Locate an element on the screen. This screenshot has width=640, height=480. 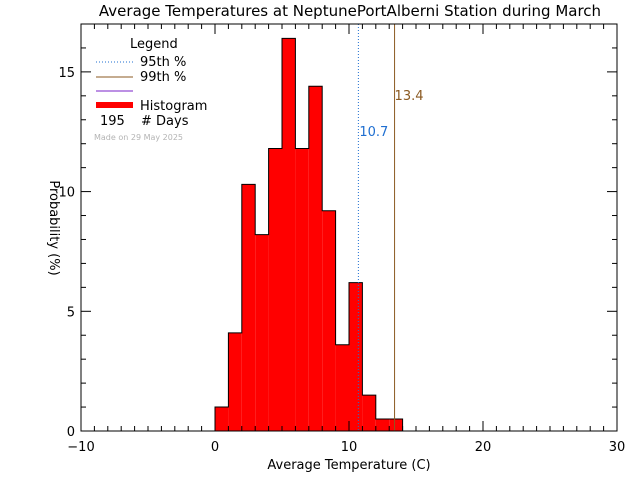
x-tick-label: 20 is located at coordinates (483, 447).